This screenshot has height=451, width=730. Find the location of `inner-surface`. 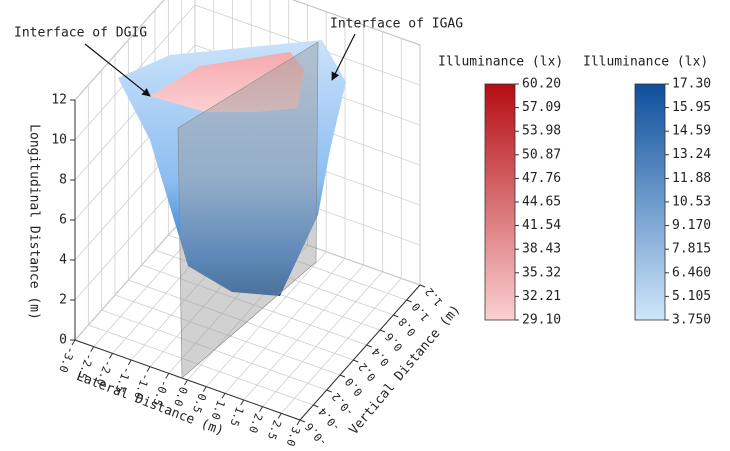

inner-surface is located at coordinates (227, 82).